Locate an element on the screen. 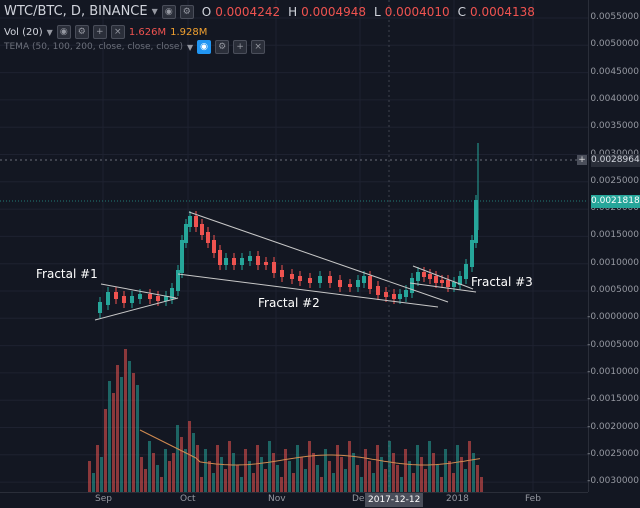 The height and width of the screenshot is (508, 640). price-tick-label: 0.0020000 is located at coordinates (614, 208).